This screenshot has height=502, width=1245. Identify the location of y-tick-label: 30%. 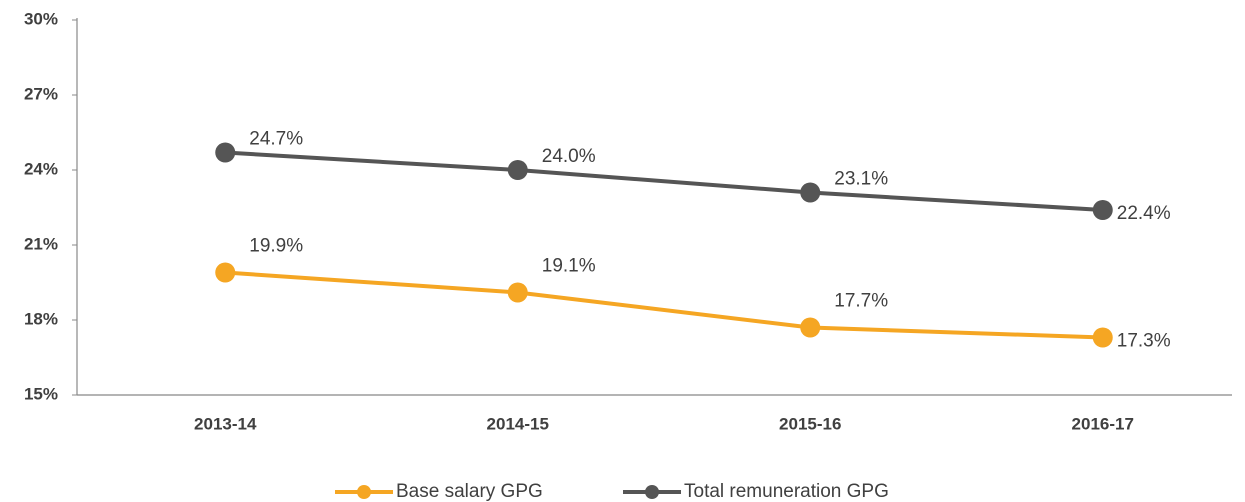
(41, 18).